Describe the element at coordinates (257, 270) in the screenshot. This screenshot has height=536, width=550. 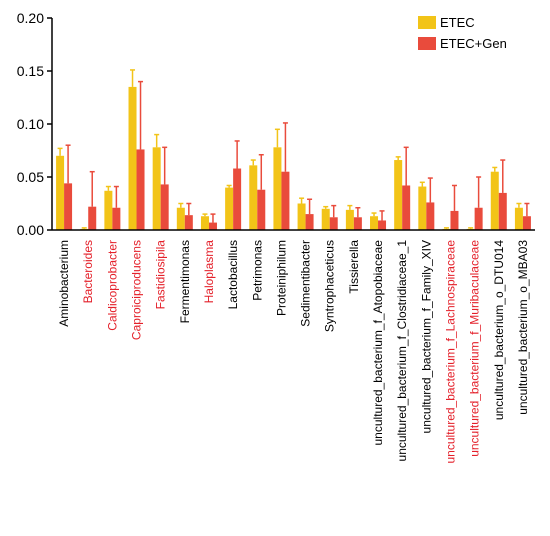
I see `category-label: Petrimonas` at that location.